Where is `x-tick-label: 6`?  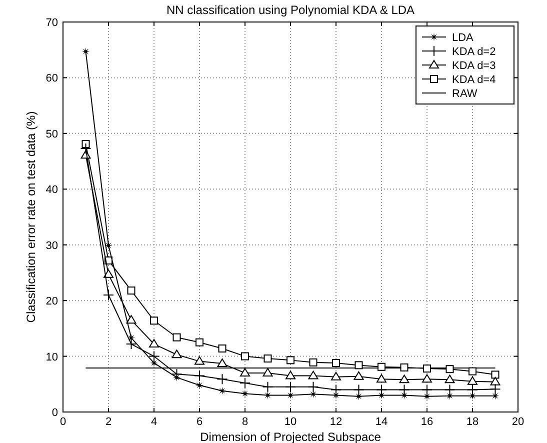
x-tick-label: 6 is located at coordinates (199, 422).